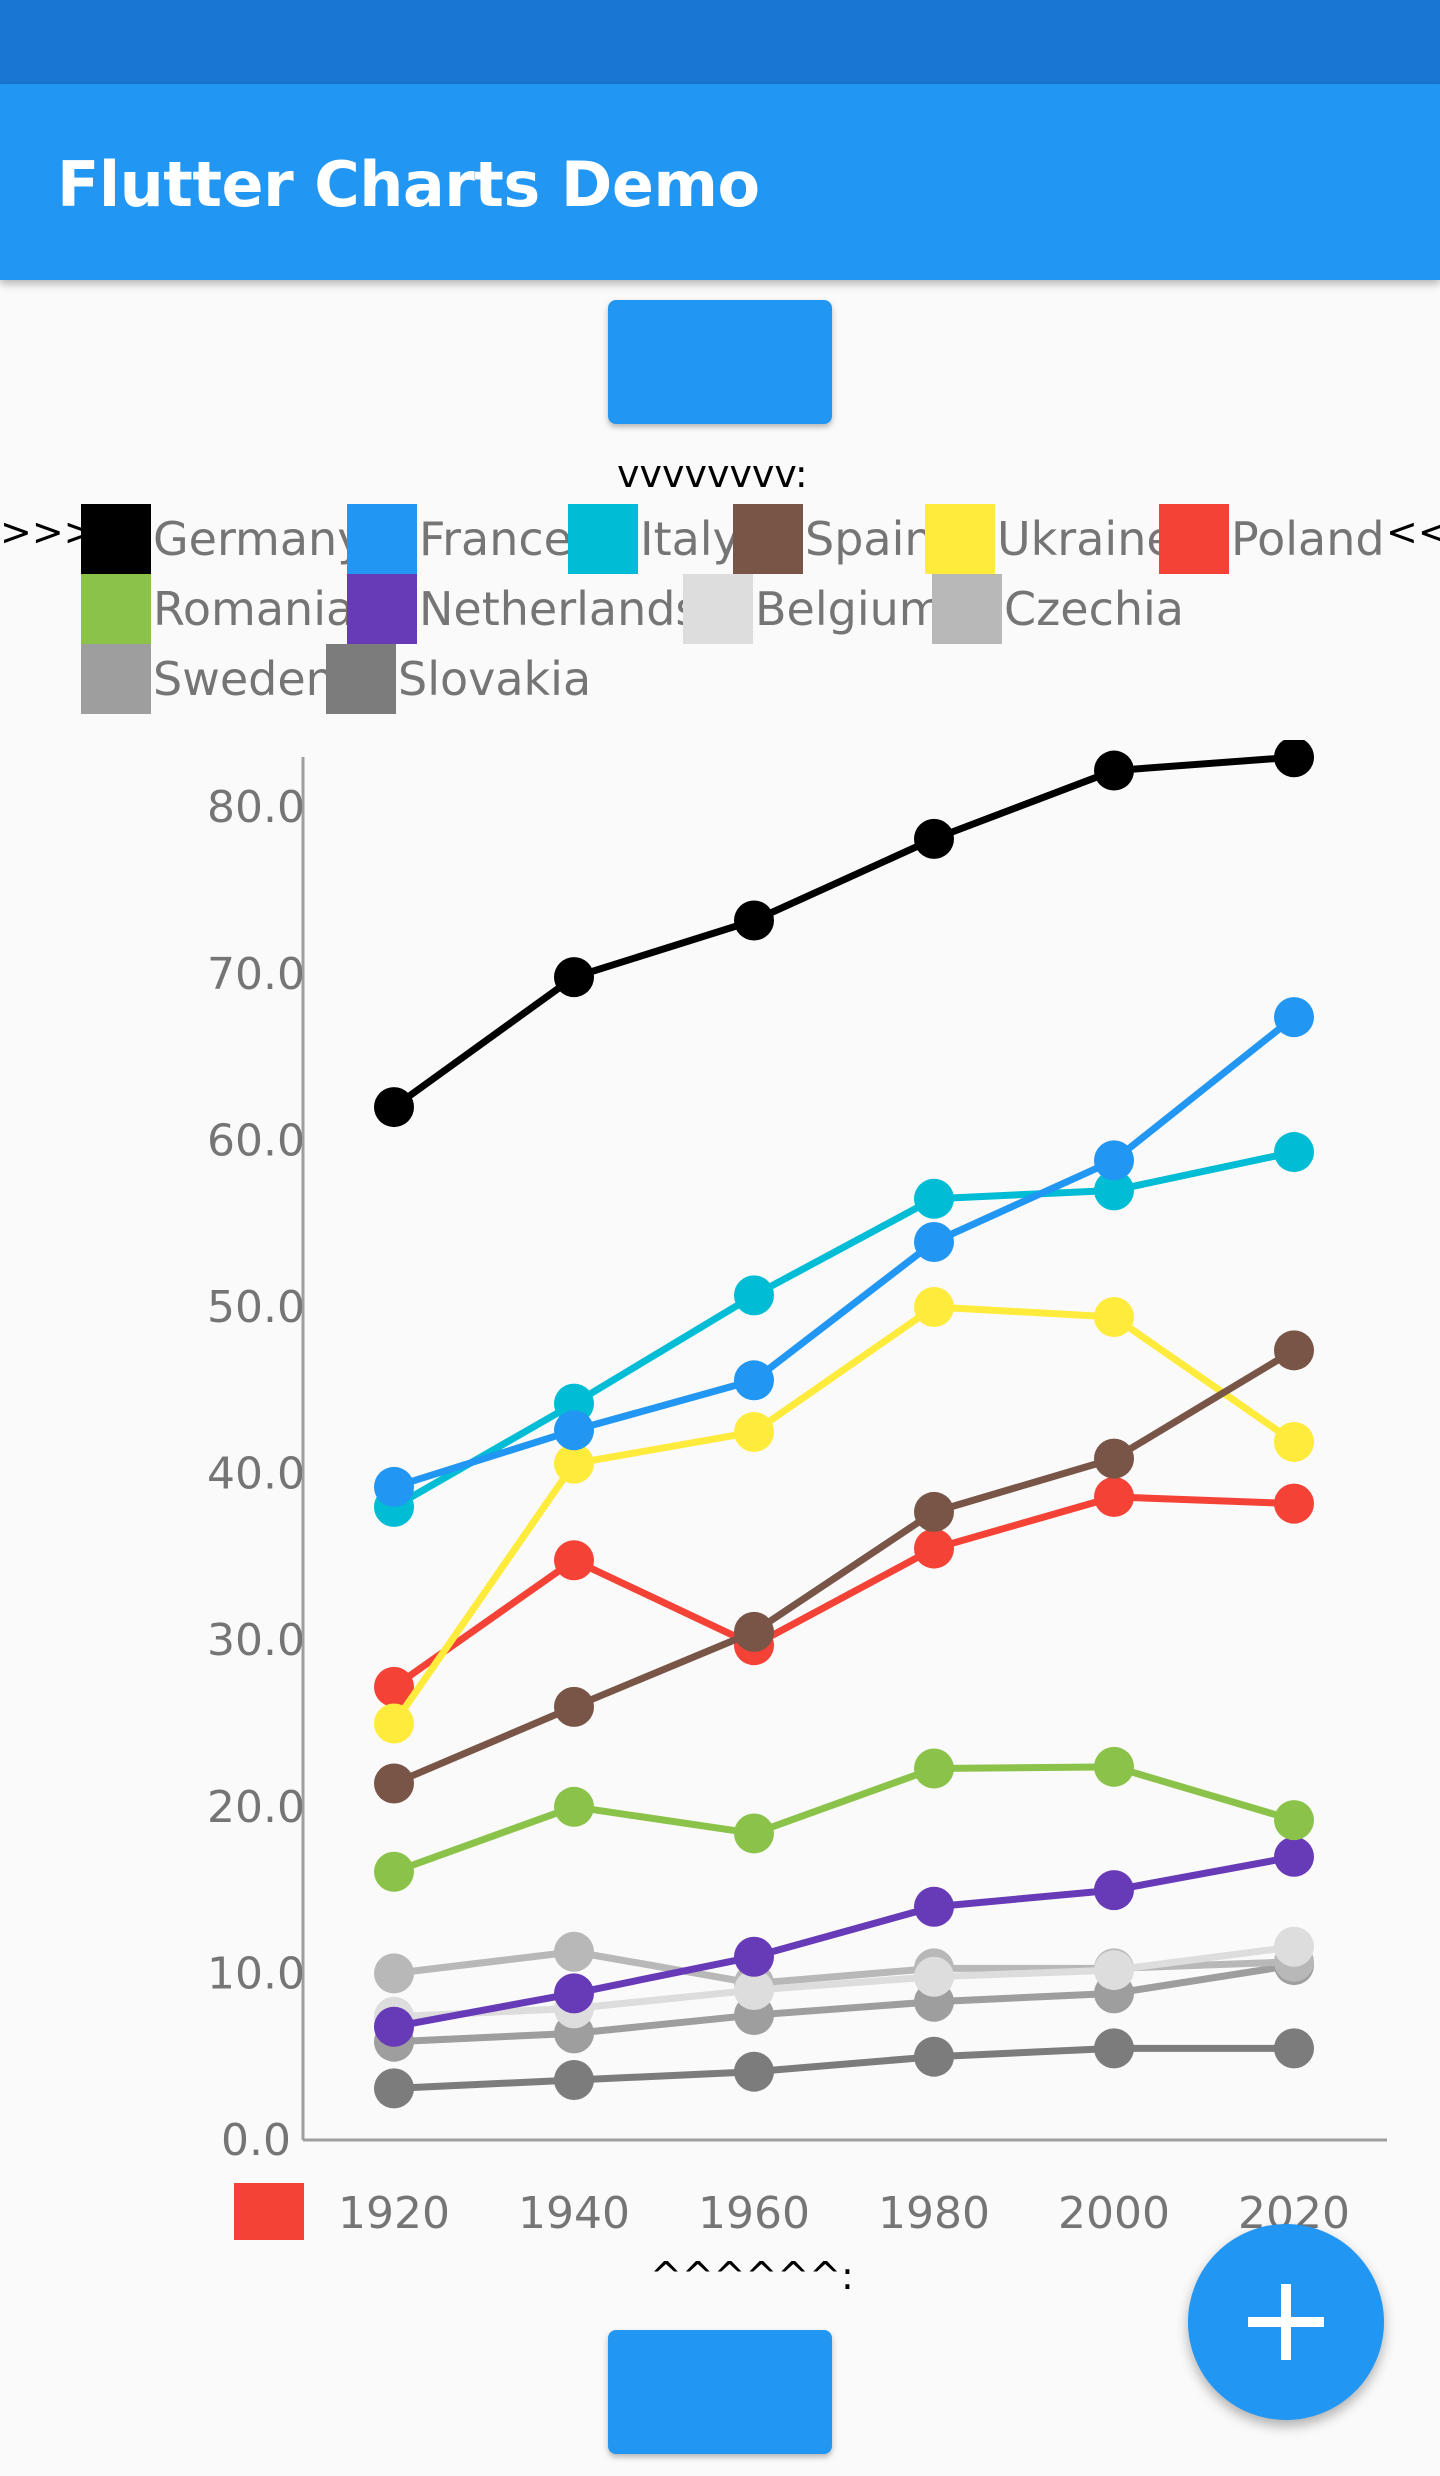  What do you see at coordinates (844, 1982) in the screenshot?
I see `series-line-belgium` at bounding box center [844, 1982].